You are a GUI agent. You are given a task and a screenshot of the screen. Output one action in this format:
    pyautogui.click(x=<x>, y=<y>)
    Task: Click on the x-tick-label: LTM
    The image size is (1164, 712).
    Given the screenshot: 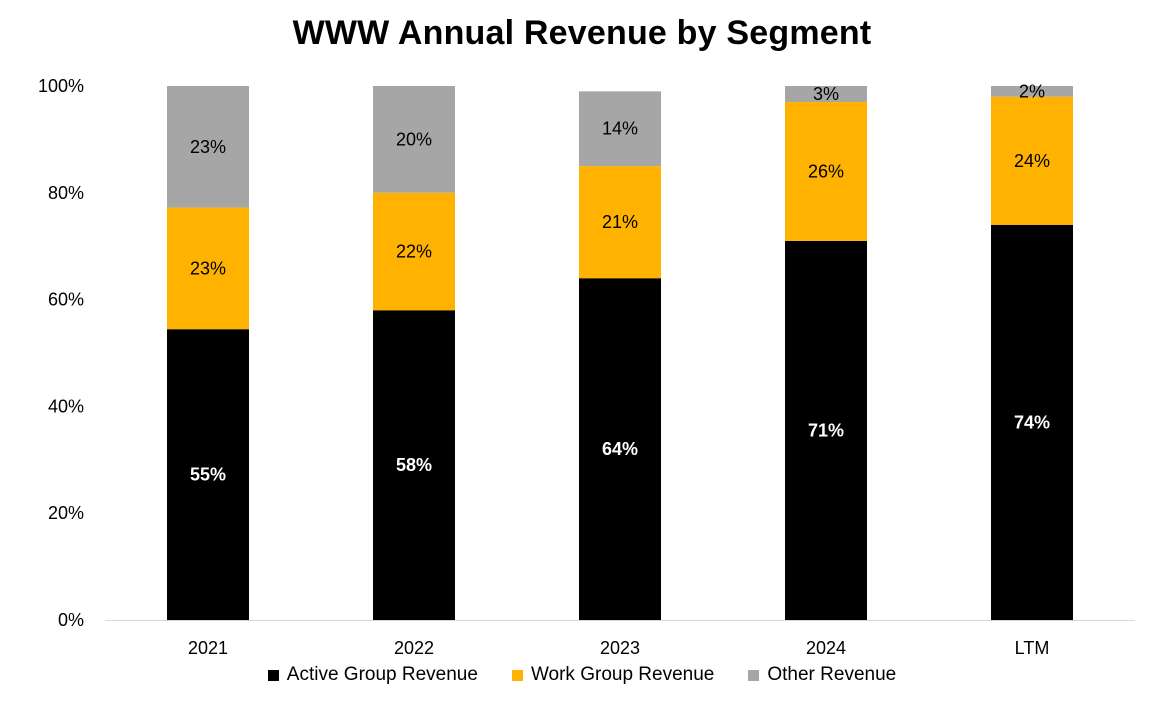 What is the action you would take?
    pyautogui.click(x=1032, y=648)
    